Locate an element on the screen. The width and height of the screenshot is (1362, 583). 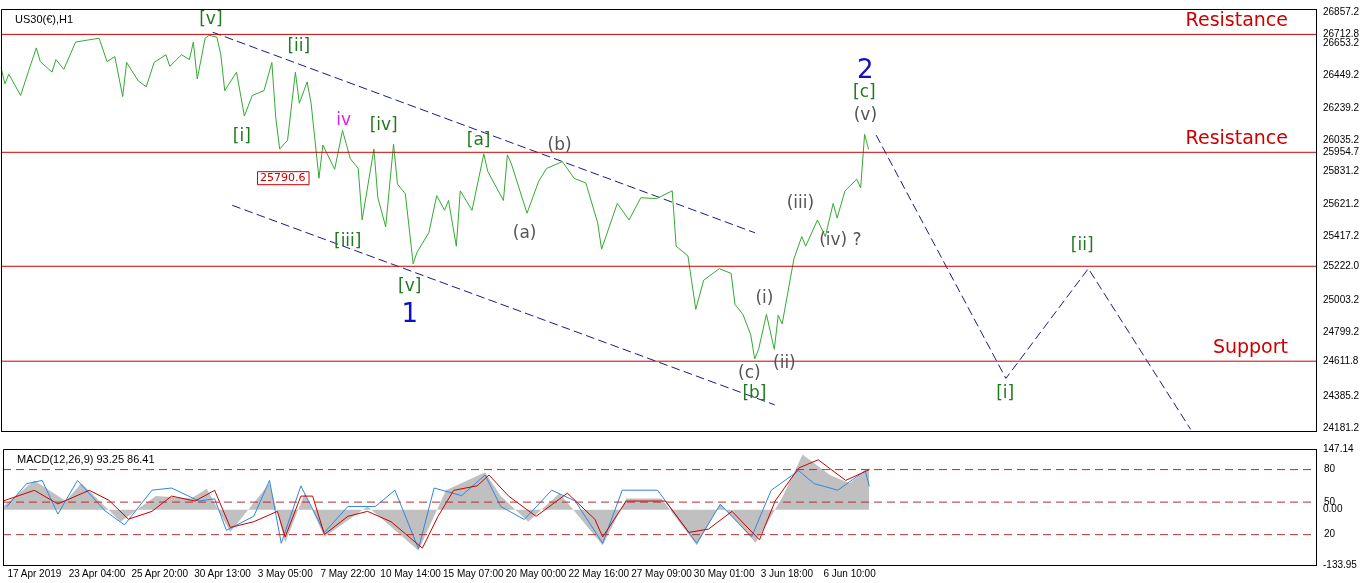
y-tick-label: 26653.2 is located at coordinates (1341, 43).